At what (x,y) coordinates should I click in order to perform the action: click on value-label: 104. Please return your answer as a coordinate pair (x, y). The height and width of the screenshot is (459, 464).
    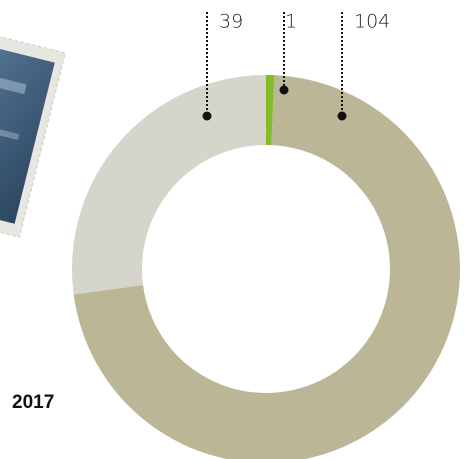
    Looking at the image, I should click on (372, 22).